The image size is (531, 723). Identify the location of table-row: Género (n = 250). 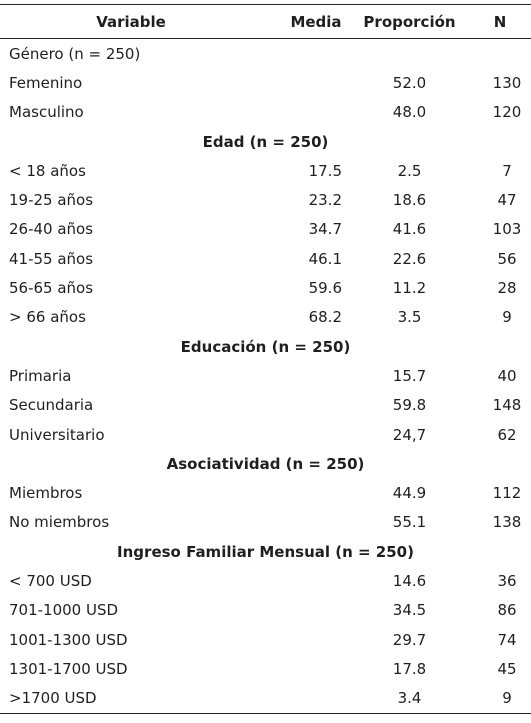
(265, 54).